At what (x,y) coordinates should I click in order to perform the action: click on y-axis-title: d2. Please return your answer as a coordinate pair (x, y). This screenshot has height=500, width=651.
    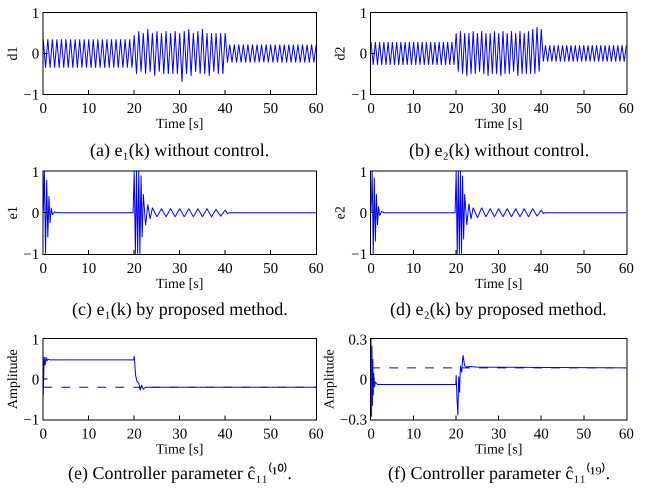
    Looking at the image, I should click on (341, 53).